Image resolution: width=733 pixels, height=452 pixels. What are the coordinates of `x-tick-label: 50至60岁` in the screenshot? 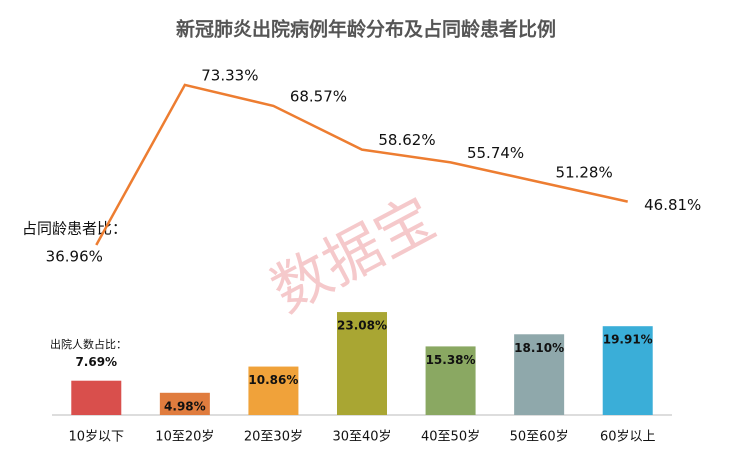 It's located at (539, 437).